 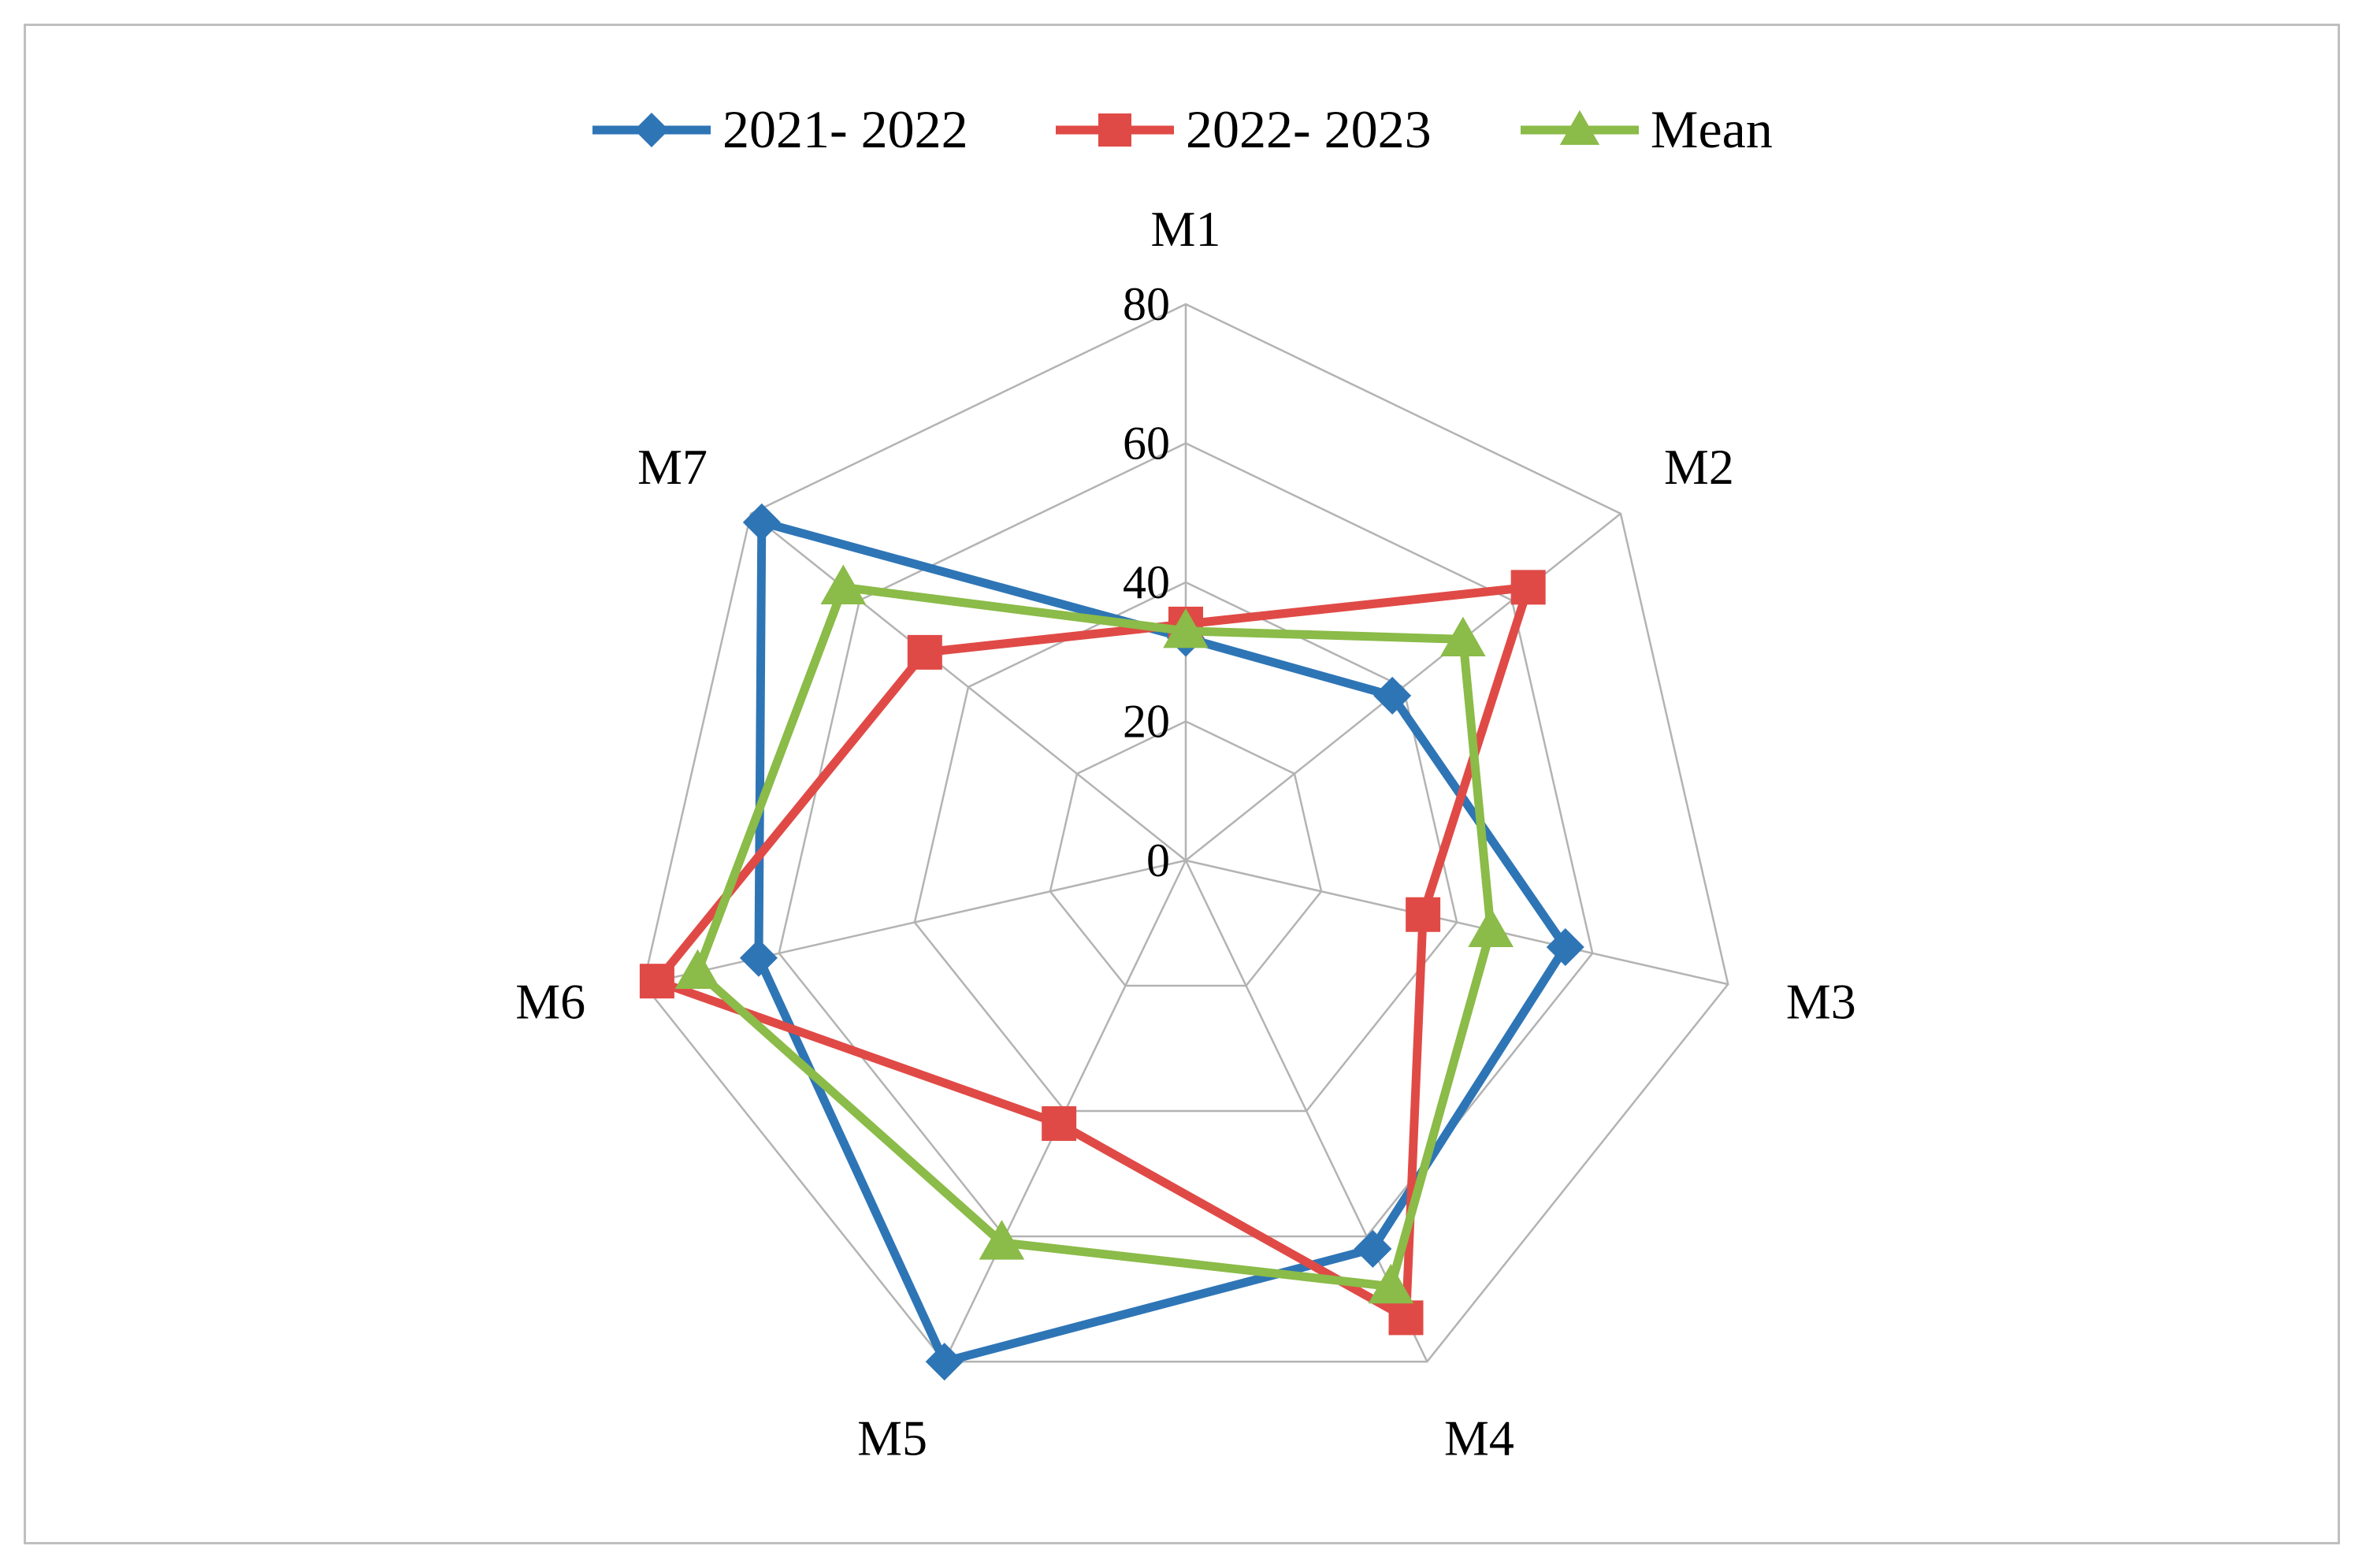 I want to click on axis-label-m3: M3, so click(x=1821, y=1001).